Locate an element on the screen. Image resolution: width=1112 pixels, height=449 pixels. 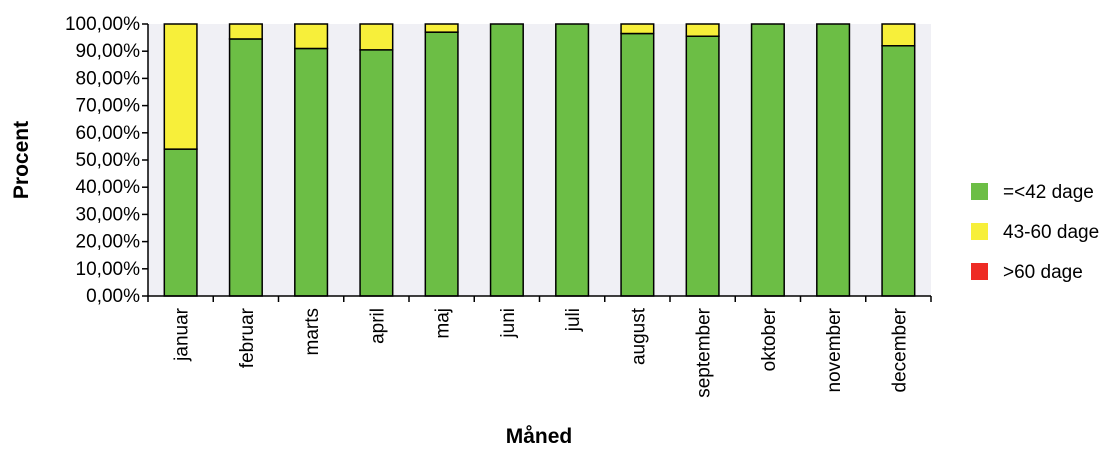
y-tick-label: 0,00% is located at coordinates (113, 296).